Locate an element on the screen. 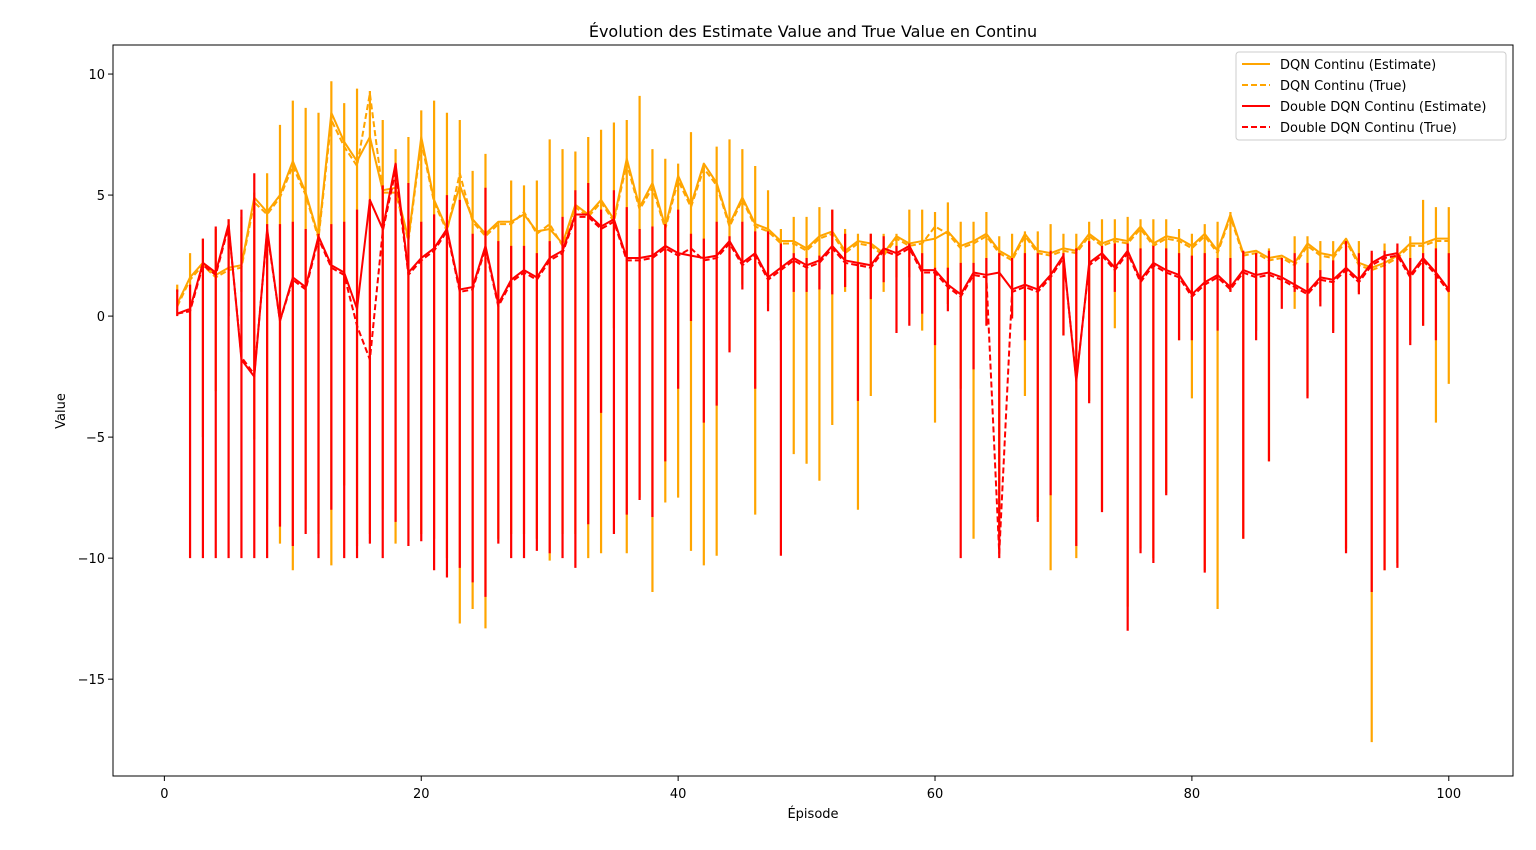 This screenshot has width=1536, height=850. legend-label-double-dqn-continu-true: Double DQN Continu (True) is located at coordinates (1368, 128).